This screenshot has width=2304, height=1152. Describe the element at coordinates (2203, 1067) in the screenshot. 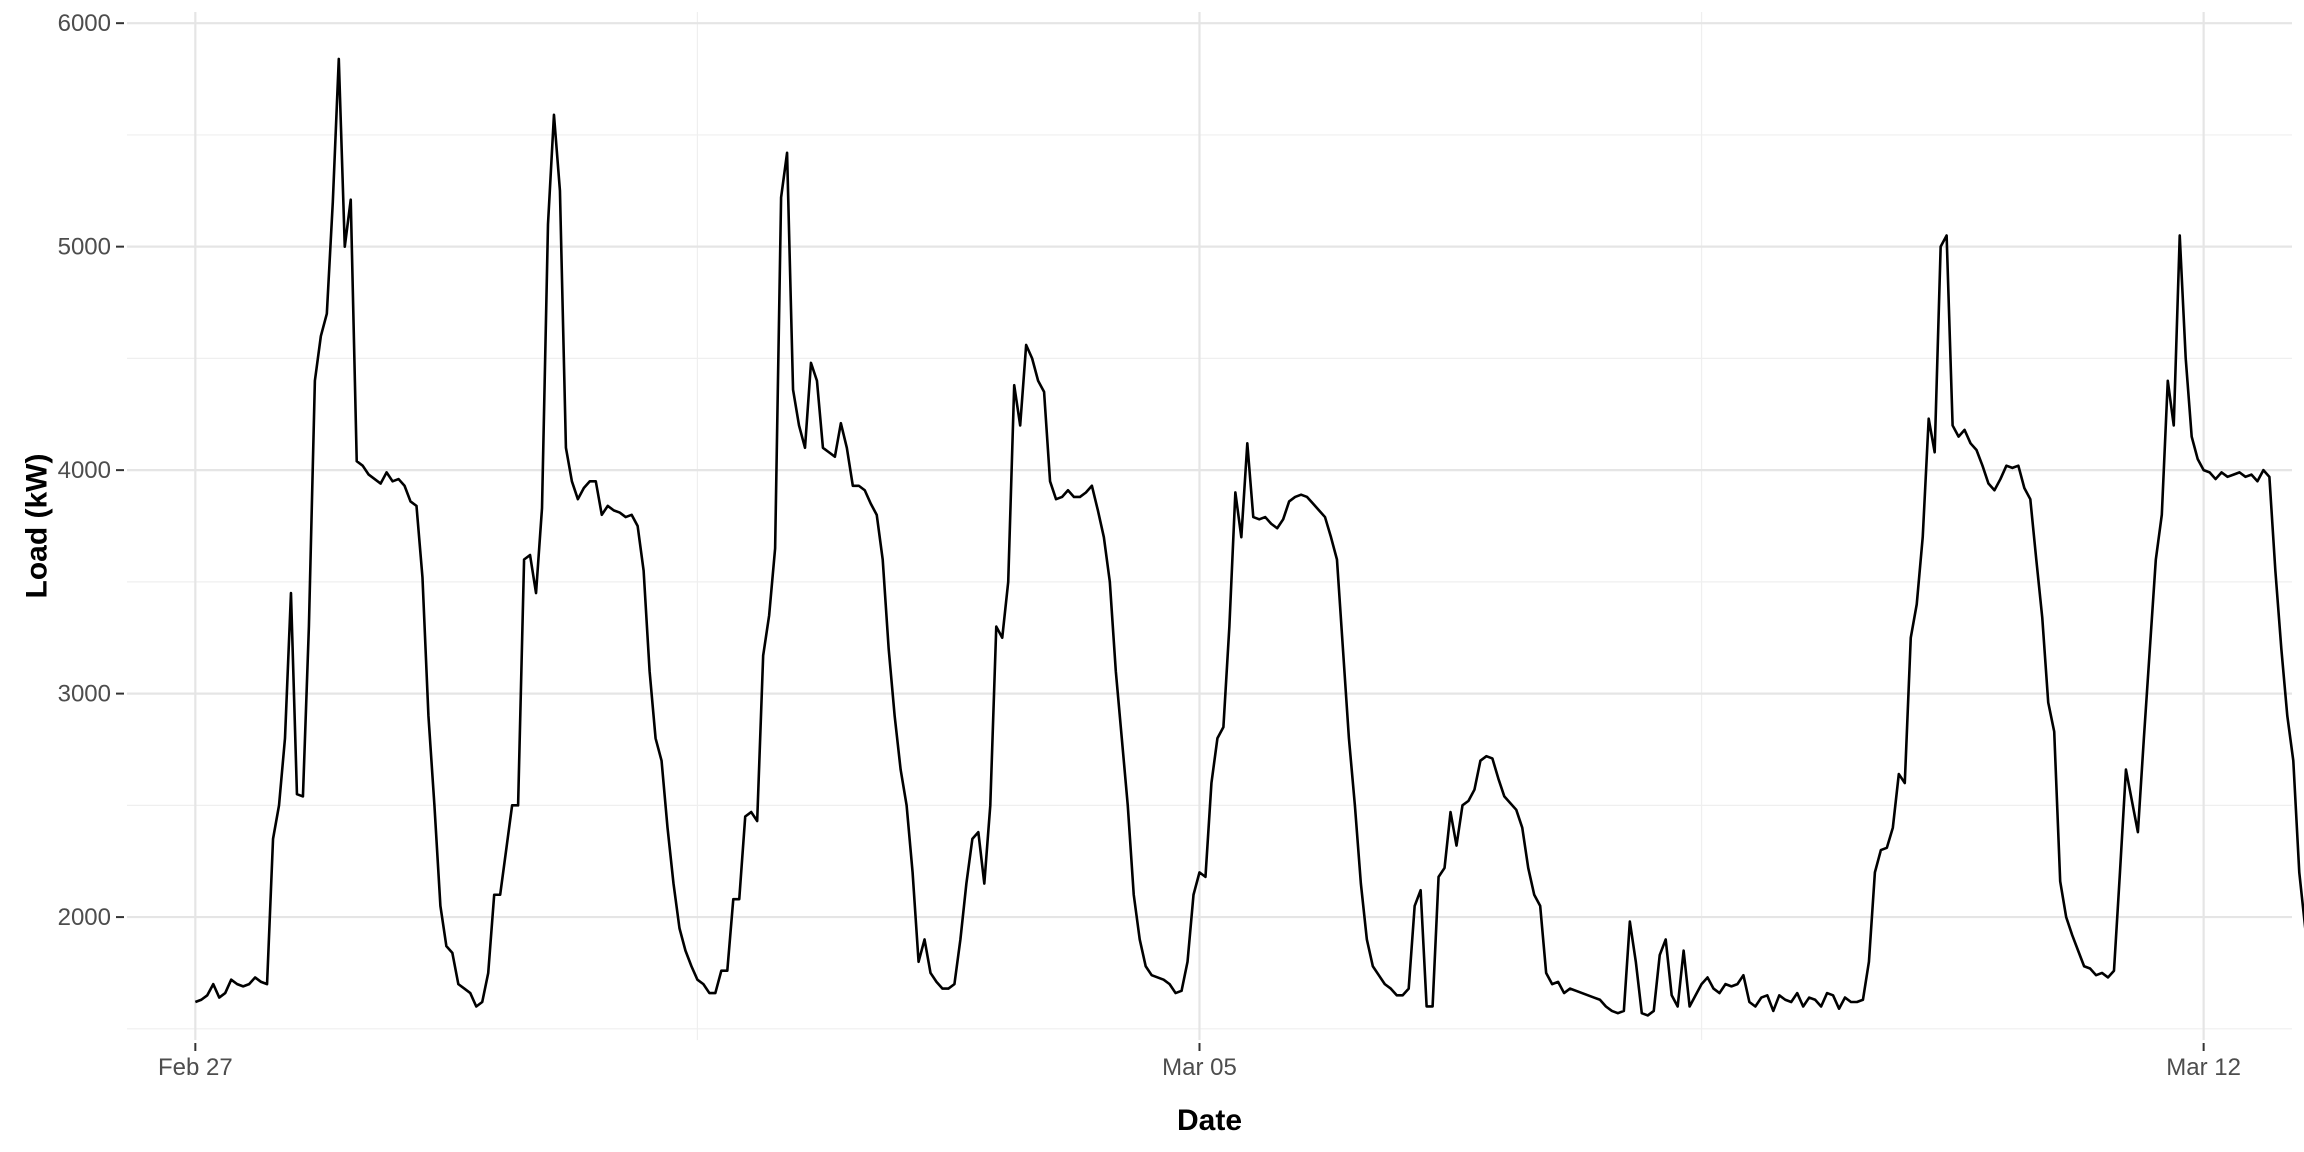

I see `x-tick-label: Mar 12` at that location.